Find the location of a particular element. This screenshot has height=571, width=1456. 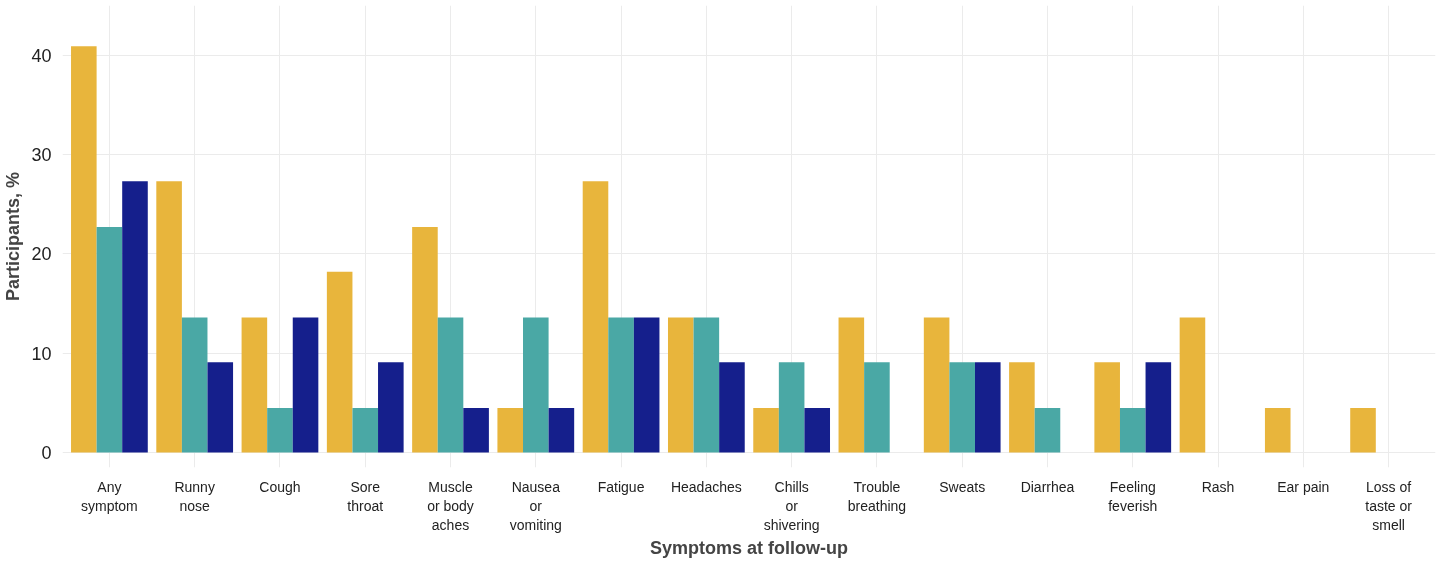

y-tick-label: 40 is located at coordinates (41, 55).